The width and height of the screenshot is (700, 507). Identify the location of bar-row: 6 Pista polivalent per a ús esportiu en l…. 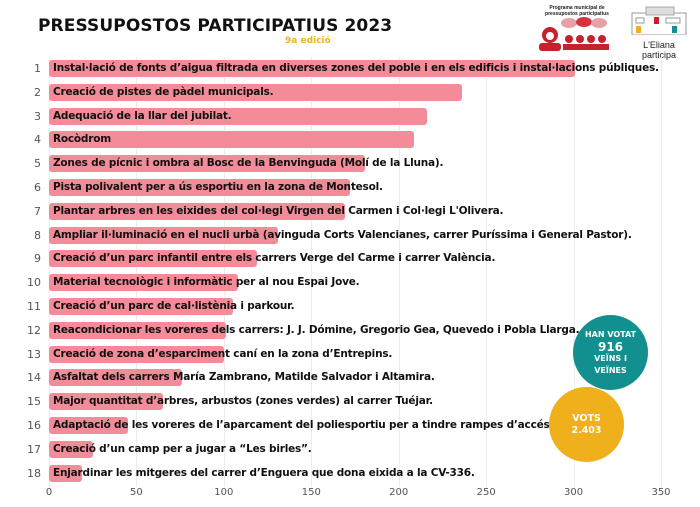
(351, 188).